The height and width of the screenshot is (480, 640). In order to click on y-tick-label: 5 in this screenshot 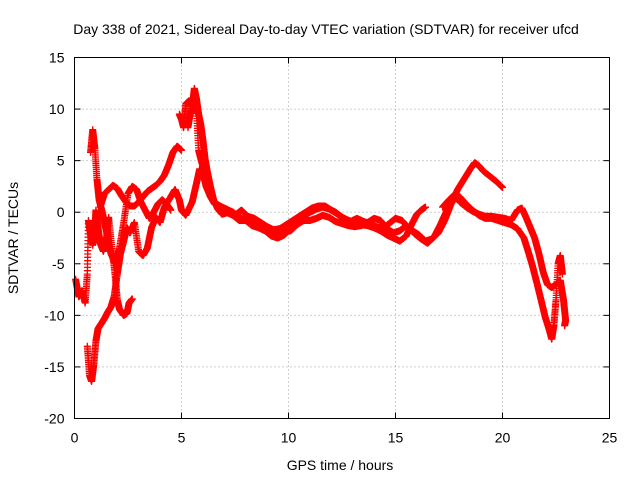, I will do `click(61, 161)`.